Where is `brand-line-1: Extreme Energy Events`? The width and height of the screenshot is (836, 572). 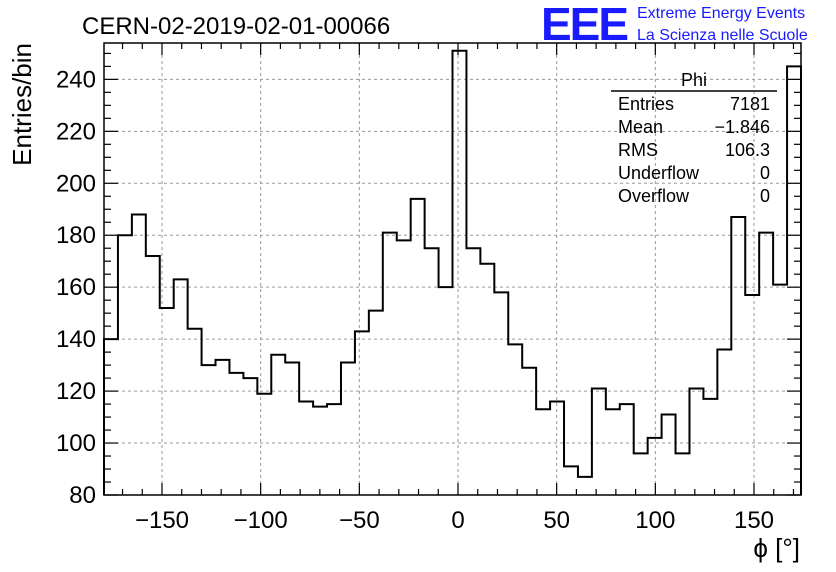
brand-line-1: Extreme Energy Events is located at coordinates (721, 13).